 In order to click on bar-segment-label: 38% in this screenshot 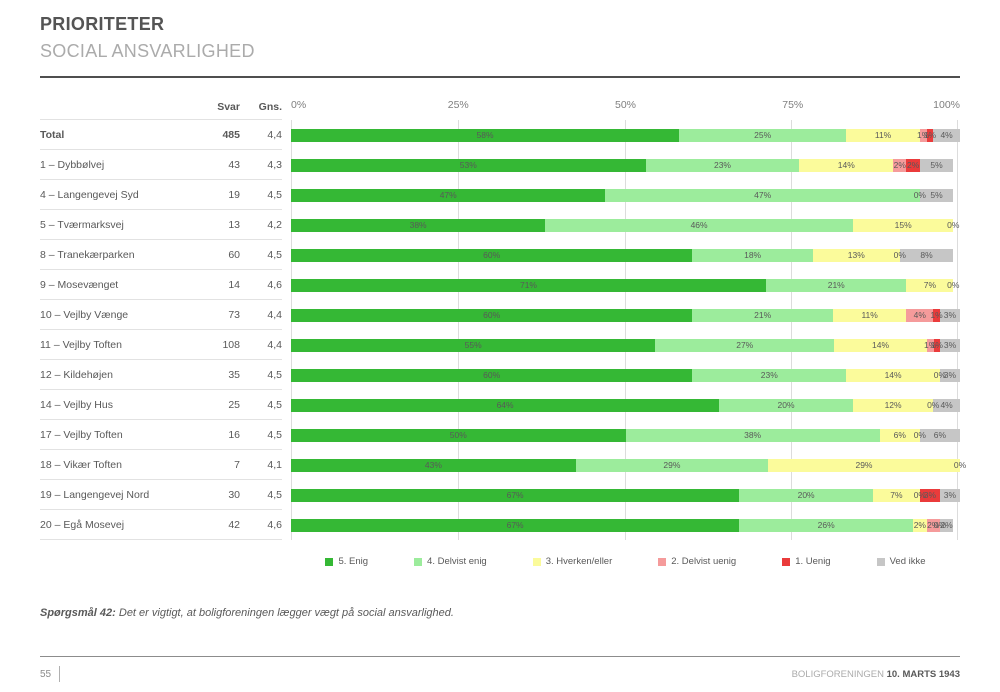, I will do `click(418, 225)`.